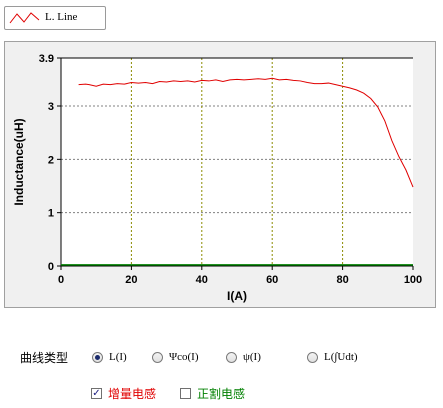  Describe the element at coordinates (131, 280) in the screenshot. I see `x-tick-label: 20` at that location.